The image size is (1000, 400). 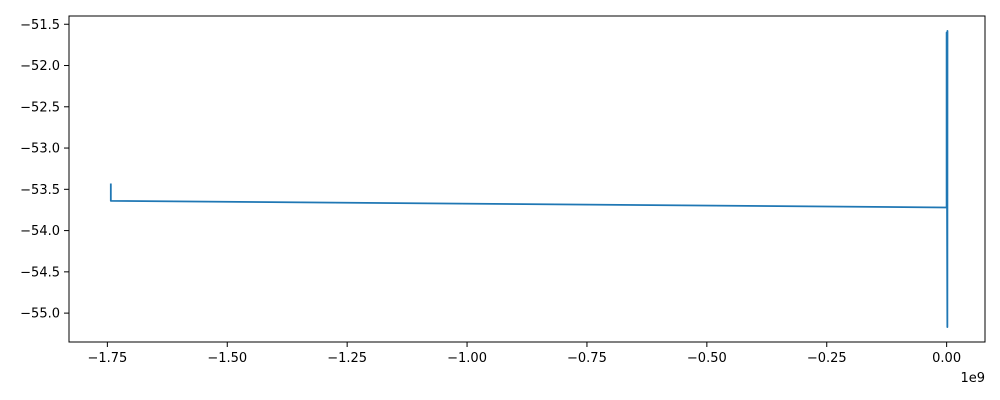 What do you see at coordinates (946, 358) in the screenshot?
I see `x-tick-label: 0.00` at bounding box center [946, 358].